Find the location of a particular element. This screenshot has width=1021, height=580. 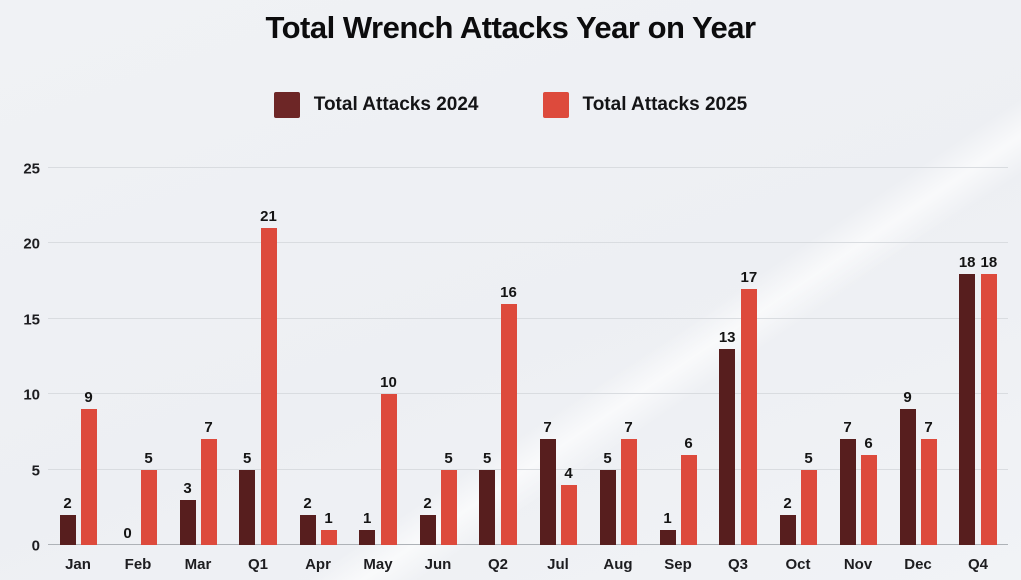

y-tick-label-20: 20 is located at coordinates (31, 244).